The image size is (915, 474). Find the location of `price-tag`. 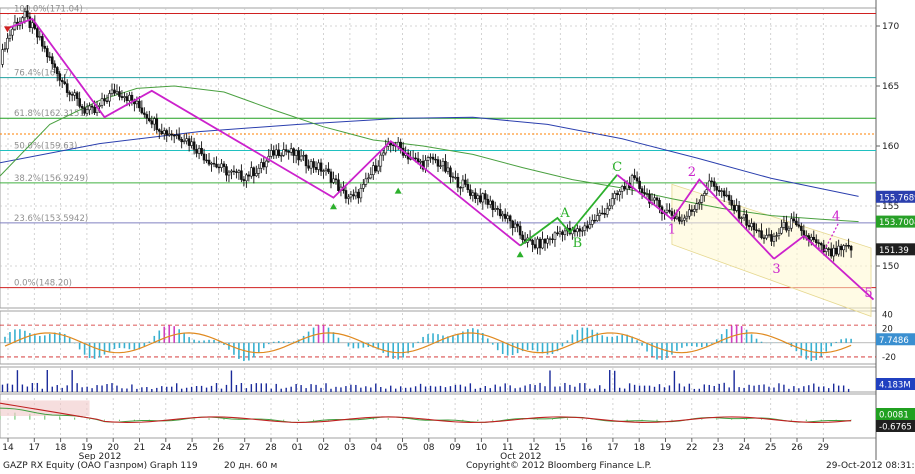

price-tag is located at coordinates (895, 249).